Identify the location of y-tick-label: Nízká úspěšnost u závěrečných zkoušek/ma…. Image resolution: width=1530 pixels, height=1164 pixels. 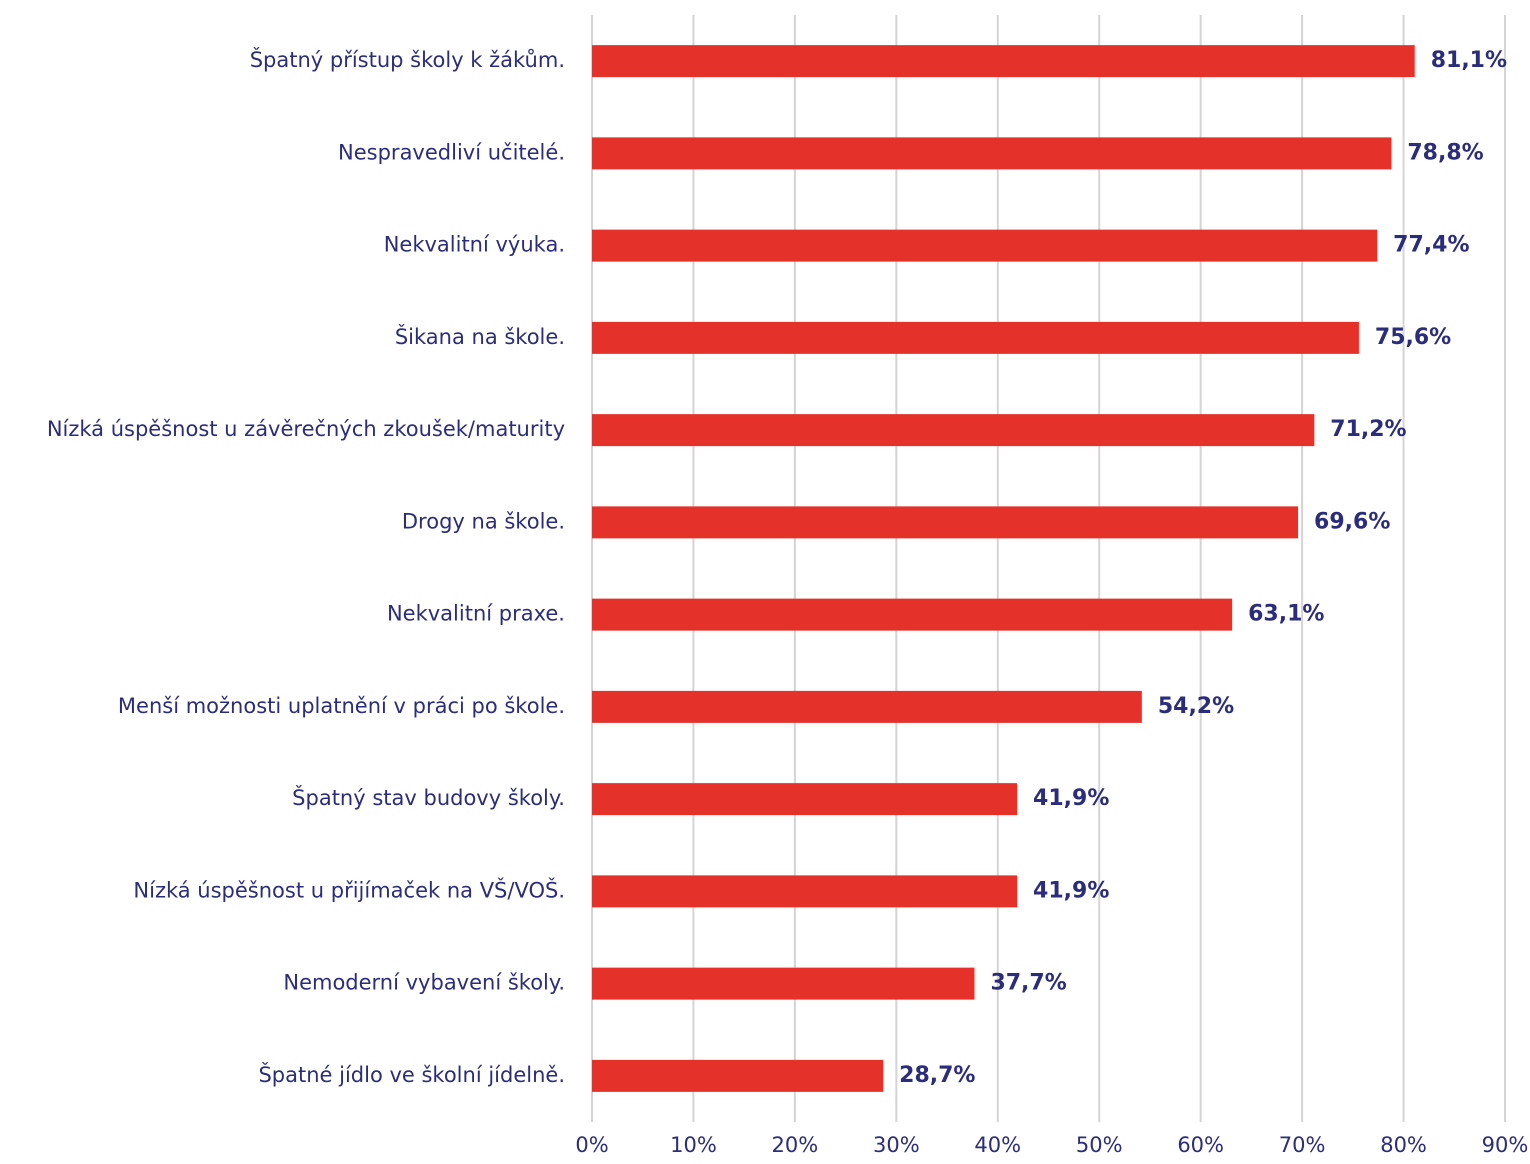
(306, 429).